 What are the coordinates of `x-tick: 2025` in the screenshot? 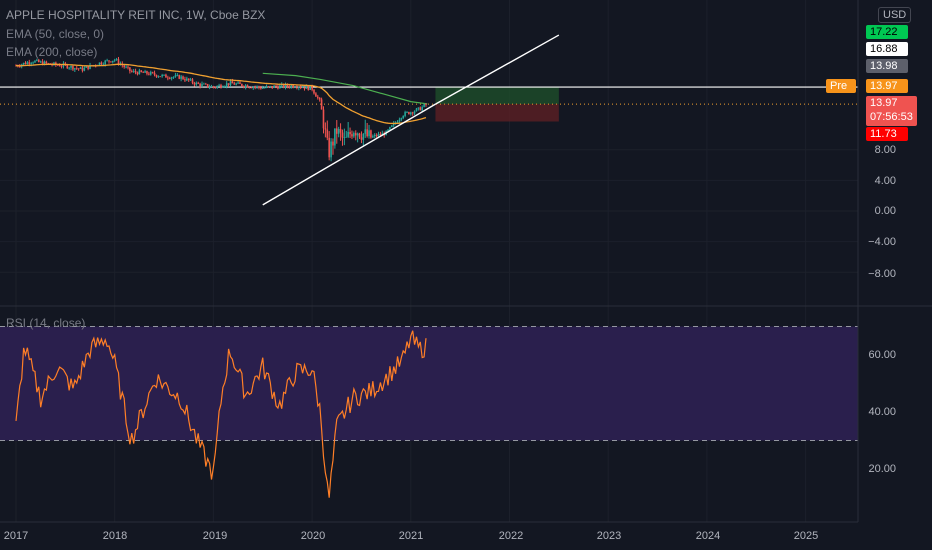 It's located at (806, 536).